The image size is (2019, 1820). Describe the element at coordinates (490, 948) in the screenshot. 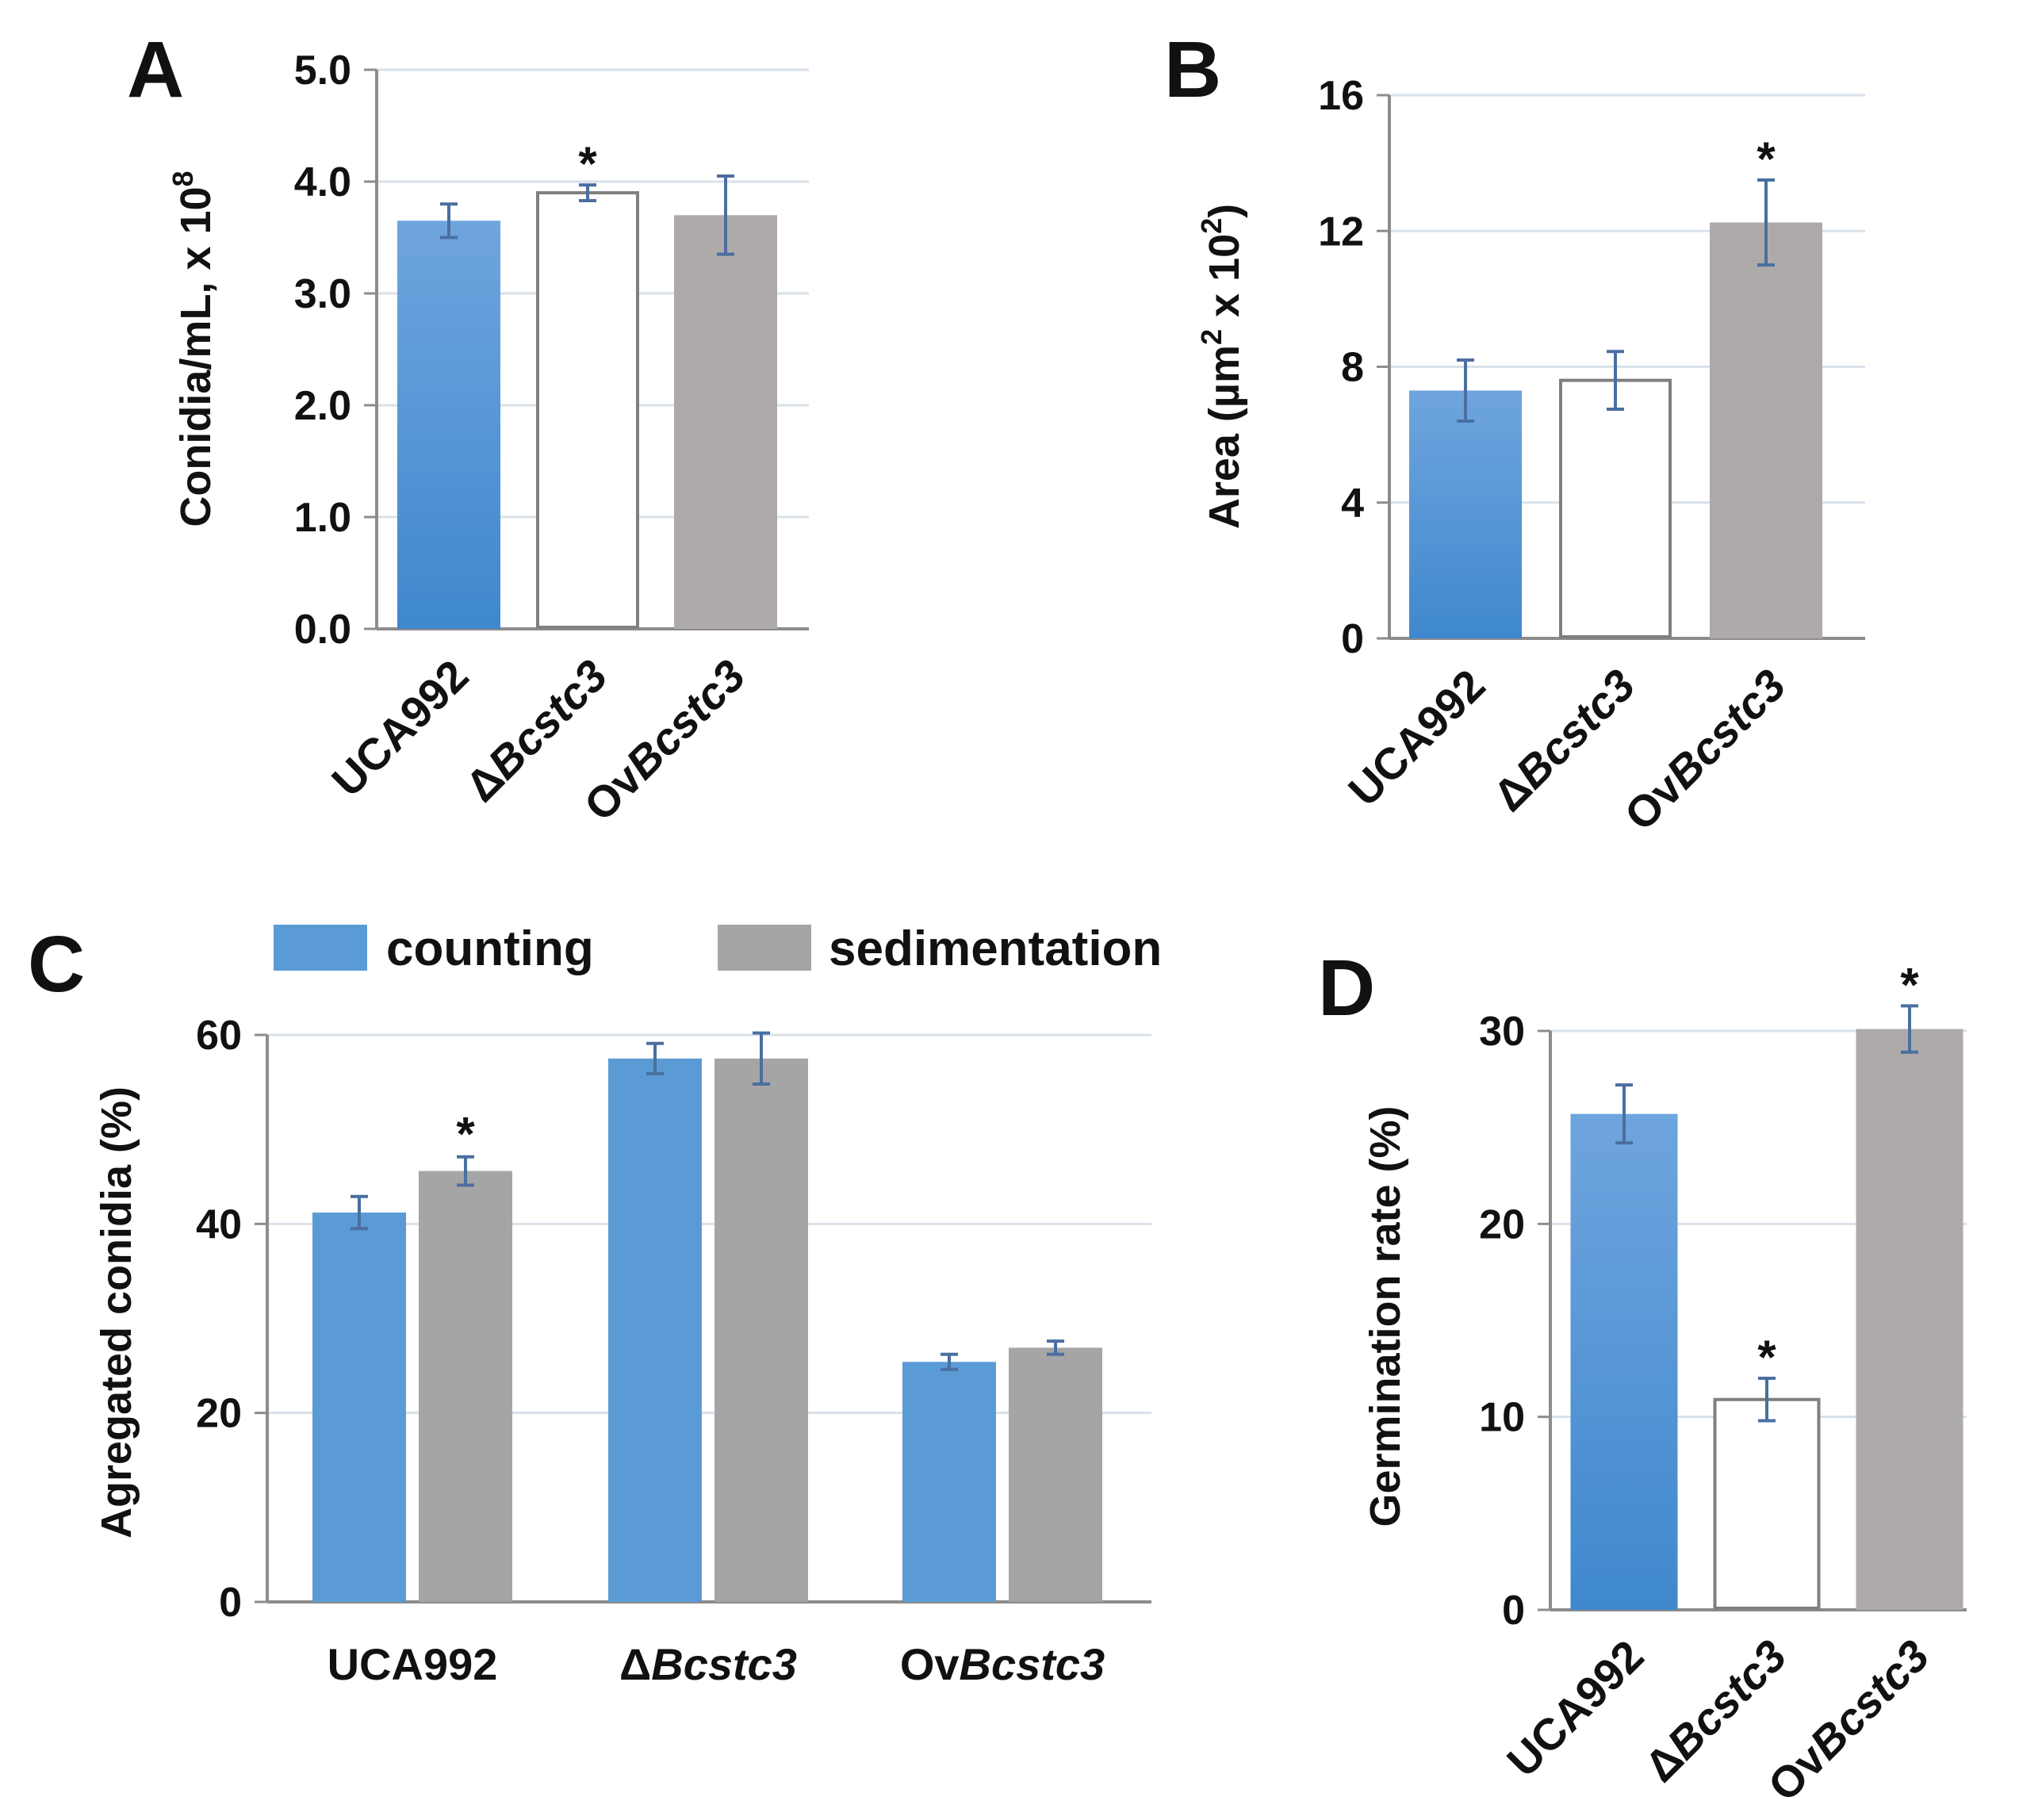

I see `legend-label-counting: counting` at that location.